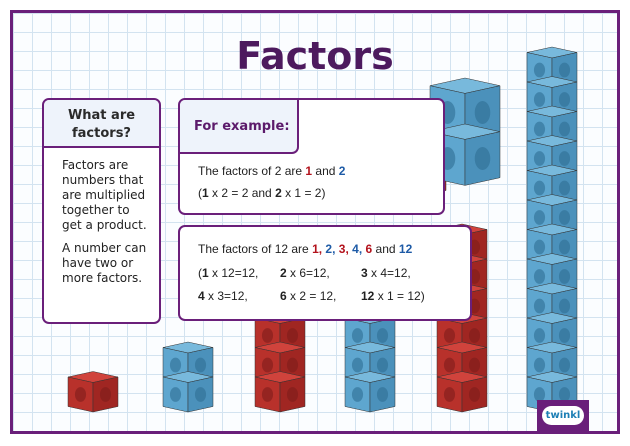 This screenshot has height=446, width=630. I want to click on cube-stack-1-cube, so click(93, 392).